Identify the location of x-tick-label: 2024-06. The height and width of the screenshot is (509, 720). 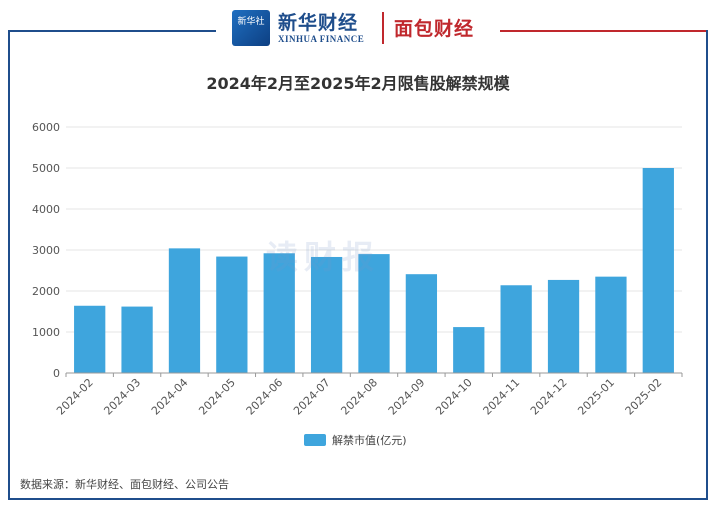
(265, 397).